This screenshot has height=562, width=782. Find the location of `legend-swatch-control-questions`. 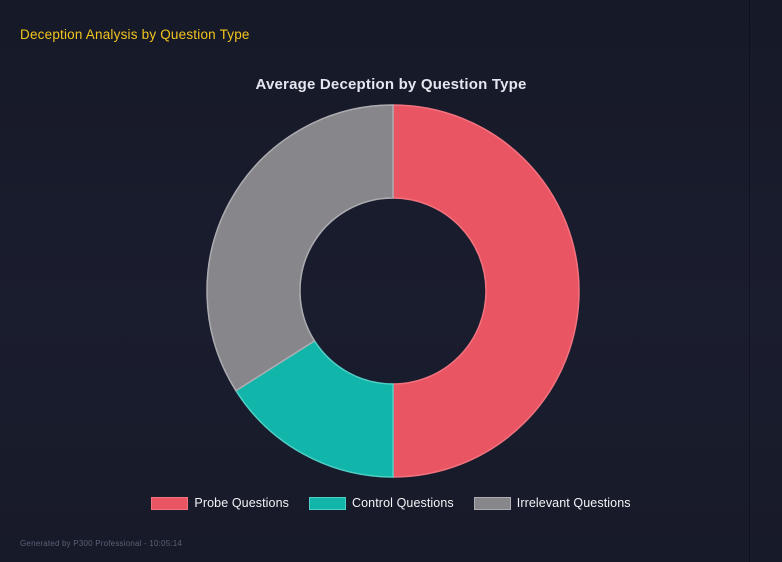

legend-swatch-control-questions is located at coordinates (327, 503).